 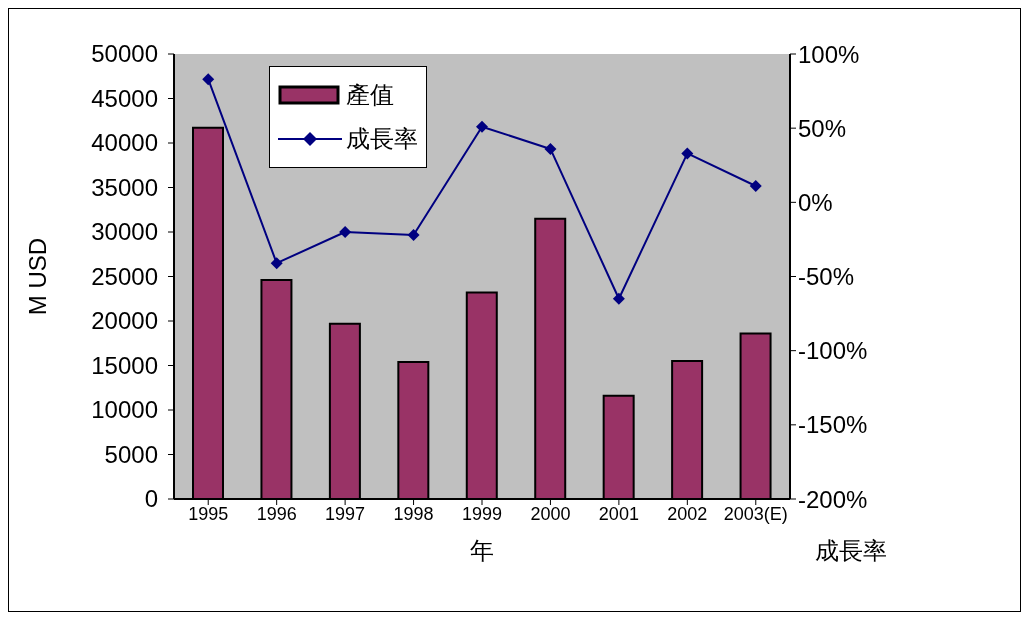 I want to click on y-tick-label: 40000, so click(x=124, y=142).